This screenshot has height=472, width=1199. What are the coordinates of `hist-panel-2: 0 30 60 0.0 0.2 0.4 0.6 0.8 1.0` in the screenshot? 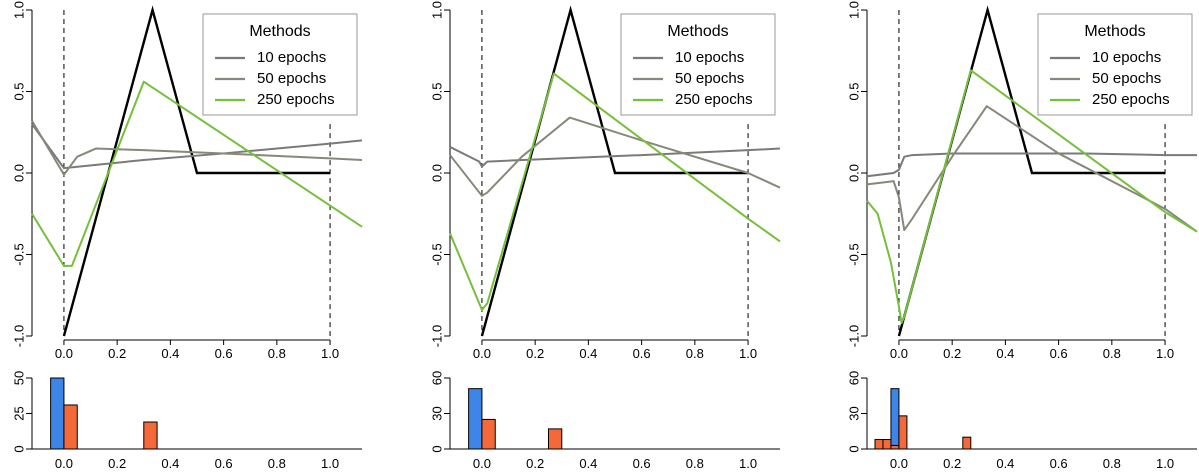 It's located at (604, 421).